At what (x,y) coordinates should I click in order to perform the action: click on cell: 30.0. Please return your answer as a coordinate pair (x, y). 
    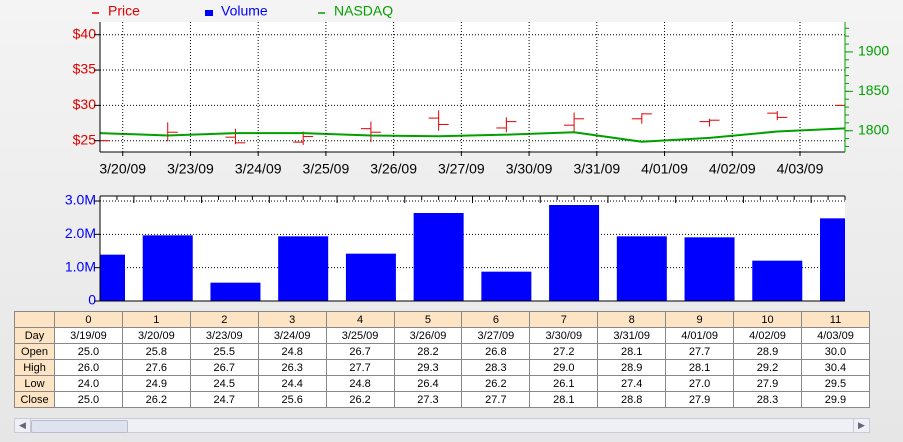
    Looking at the image, I should click on (835, 351).